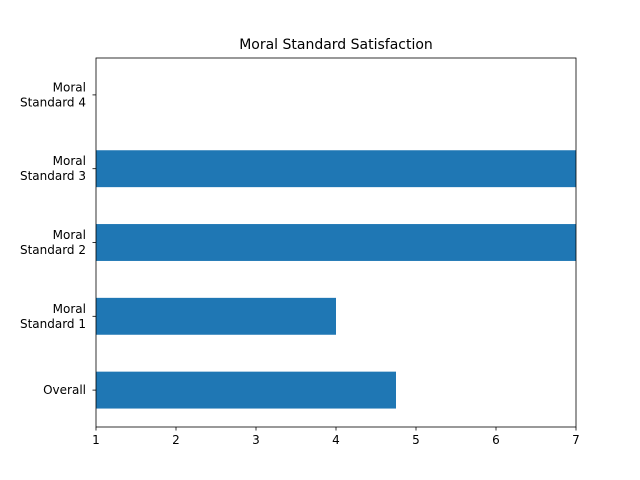 Image resolution: width=640 pixels, height=480 pixels. Describe the element at coordinates (576, 440) in the screenshot. I see `x-tick-label: 7` at that location.